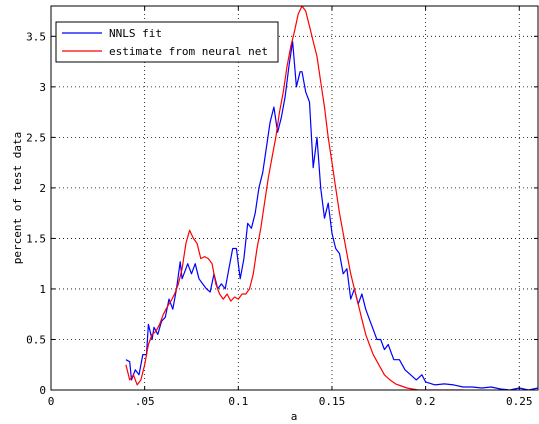 Image resolution: width=539 pixels, height=424 pixels. What do you see at coordinates (145, 401) in the screenshot?
I see `x-tick-label: .05` at bounding box center [145, 401].